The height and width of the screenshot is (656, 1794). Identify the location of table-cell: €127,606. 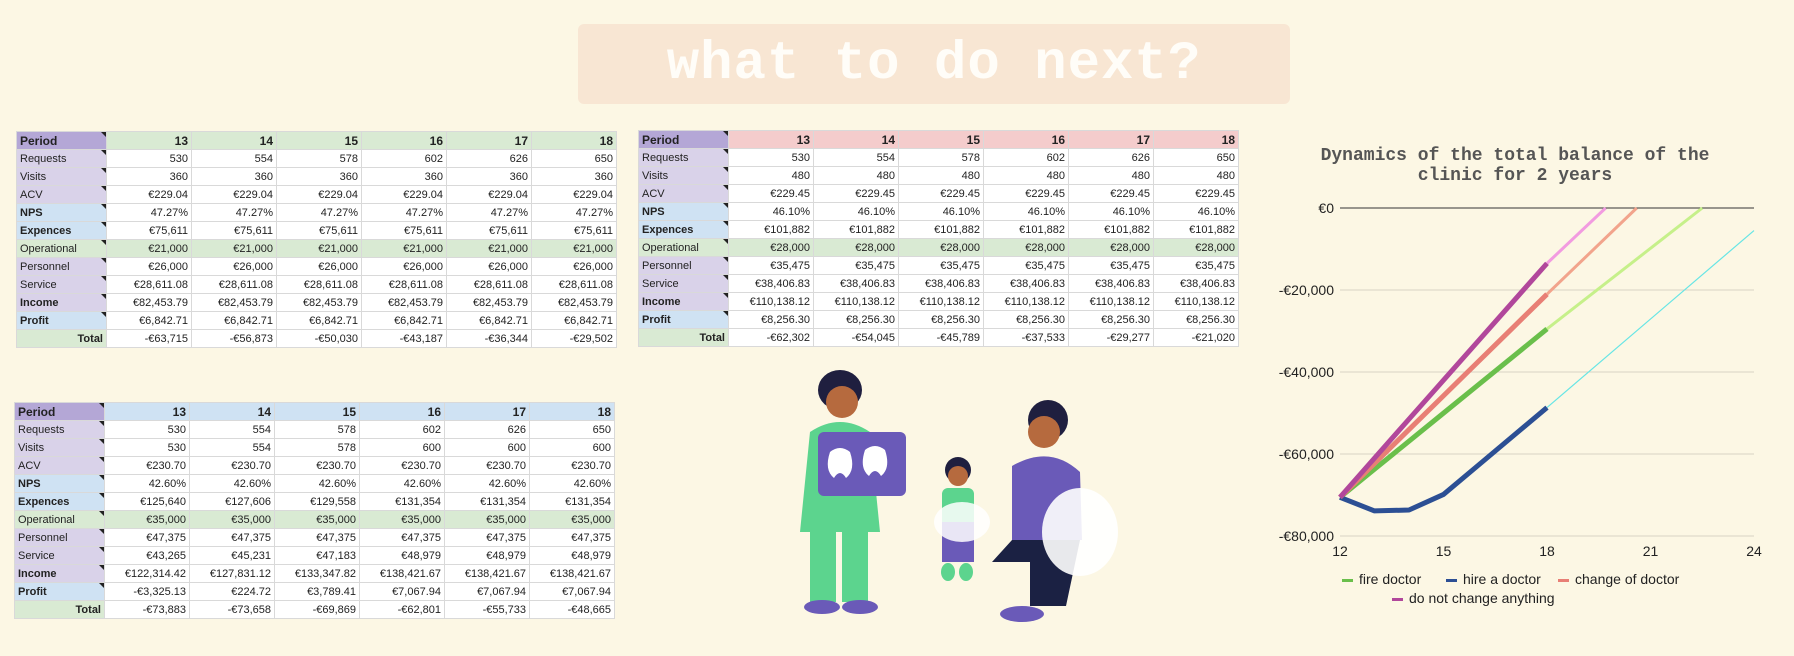
(232, 501).